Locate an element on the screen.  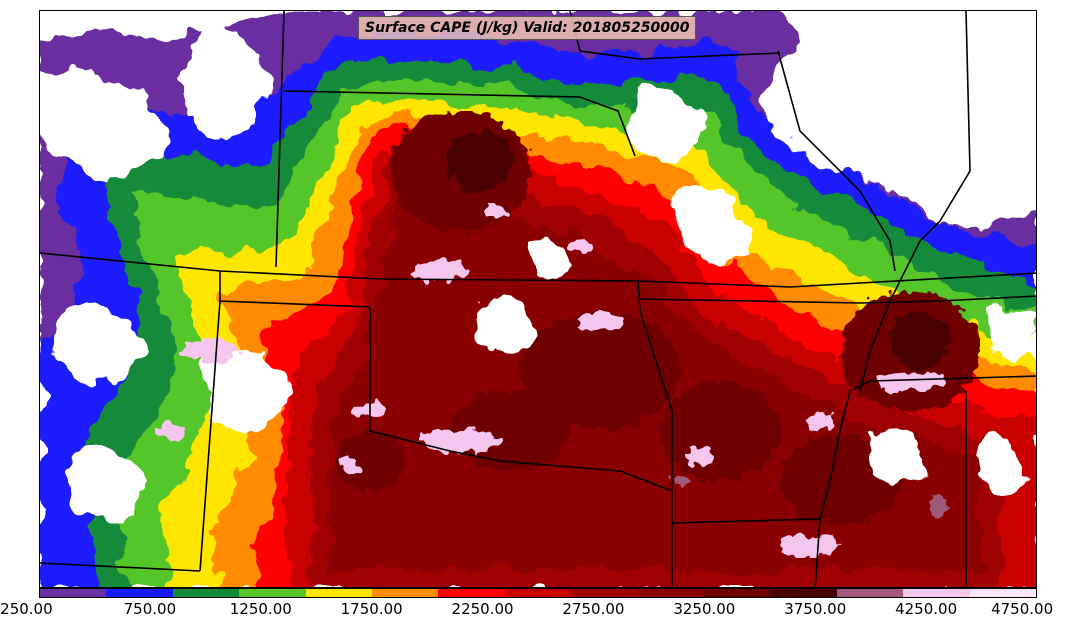
colorbar-tick-label: 2250.00 is located at coordinates (482, 609).